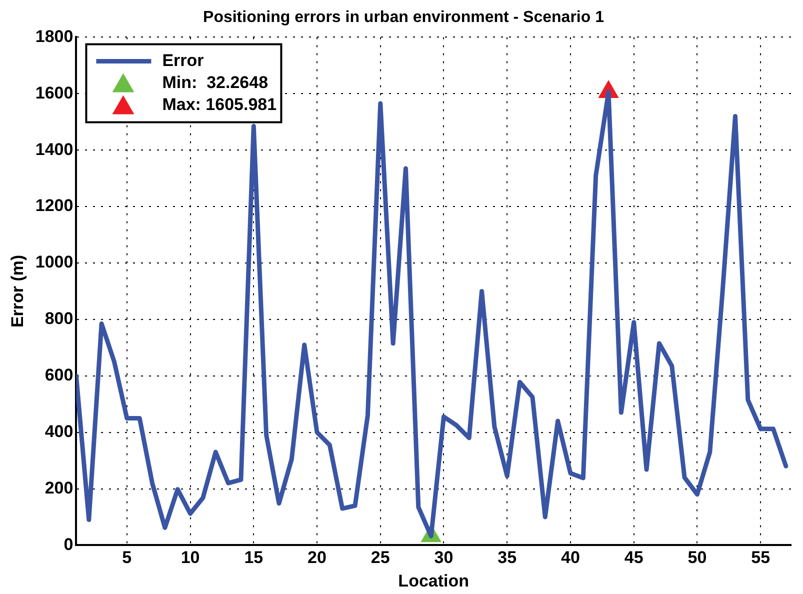 This screenshot has width=803, height=594. Describe the element at coordinates (254, 558) in the screenshot. I see `x-tick-label: 15` at that location.